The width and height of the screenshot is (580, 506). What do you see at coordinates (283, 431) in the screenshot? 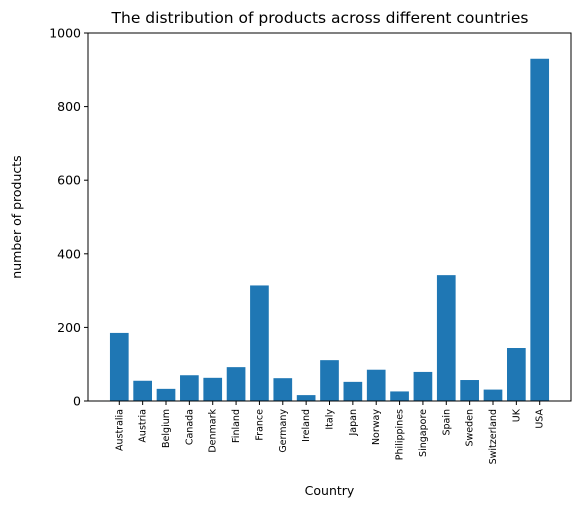
I see `x-tick-label: Germany` at bounding box center [283, 431].